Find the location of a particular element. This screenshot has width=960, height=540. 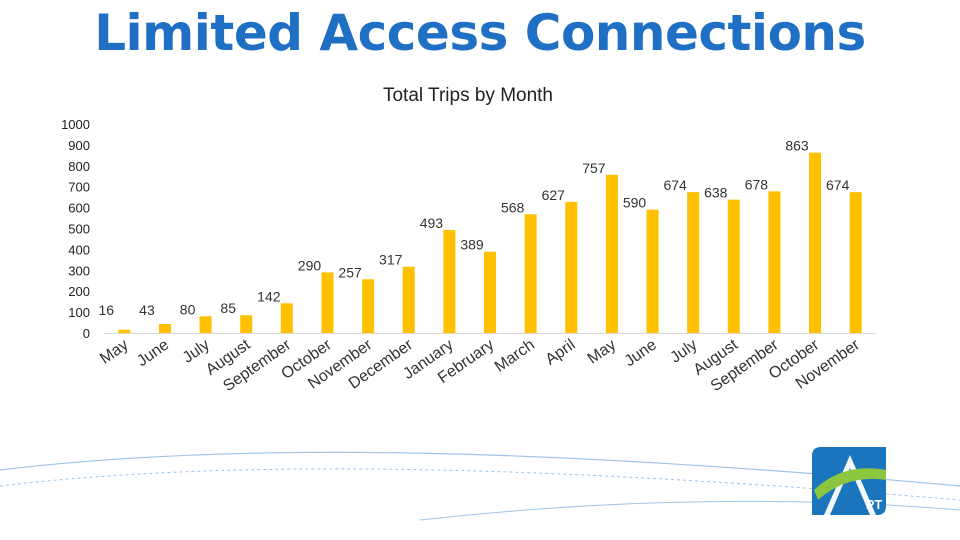

data-label: 16 is located at coordinates (107, 310).